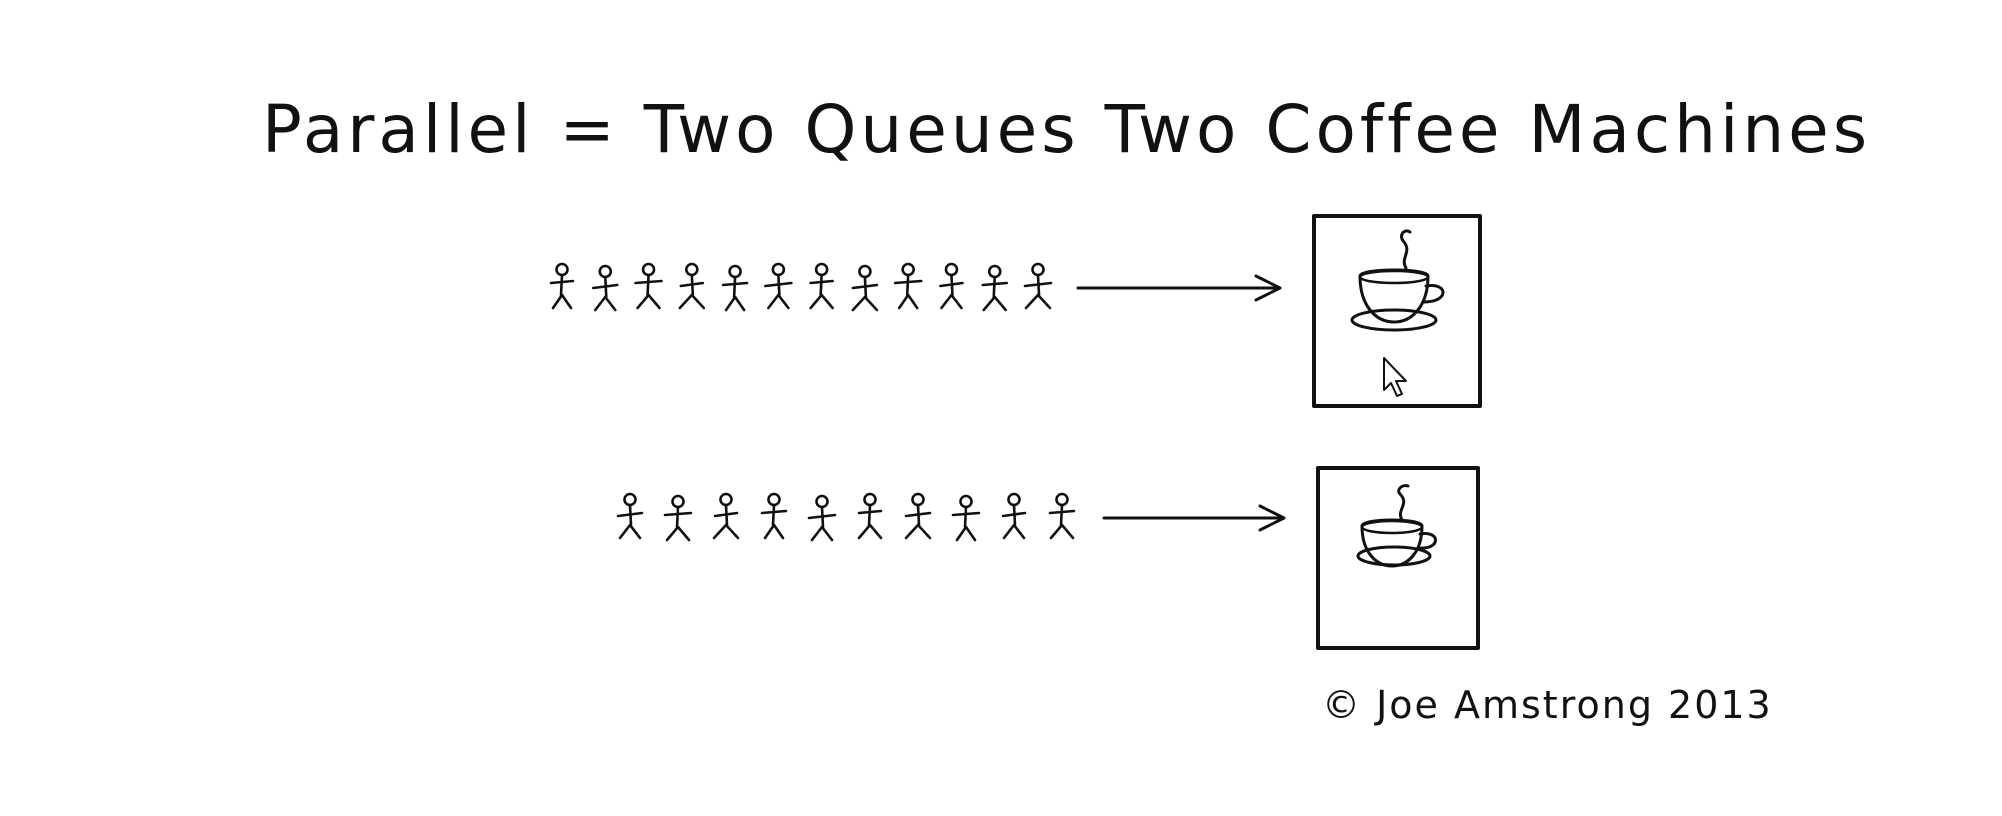 The width and height of the screenshot is (2002, 816). What do you see at coordinates (1395, 377) in the screenshot?
I see `mouse-cursor-icon` at bounding box center [1395, 377].